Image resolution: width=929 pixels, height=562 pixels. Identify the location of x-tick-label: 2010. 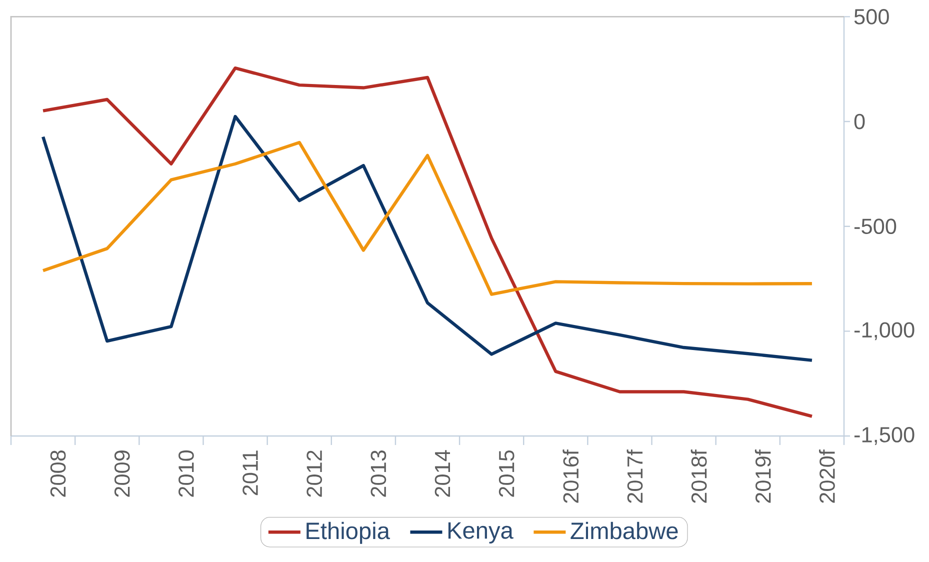
(186, 473).